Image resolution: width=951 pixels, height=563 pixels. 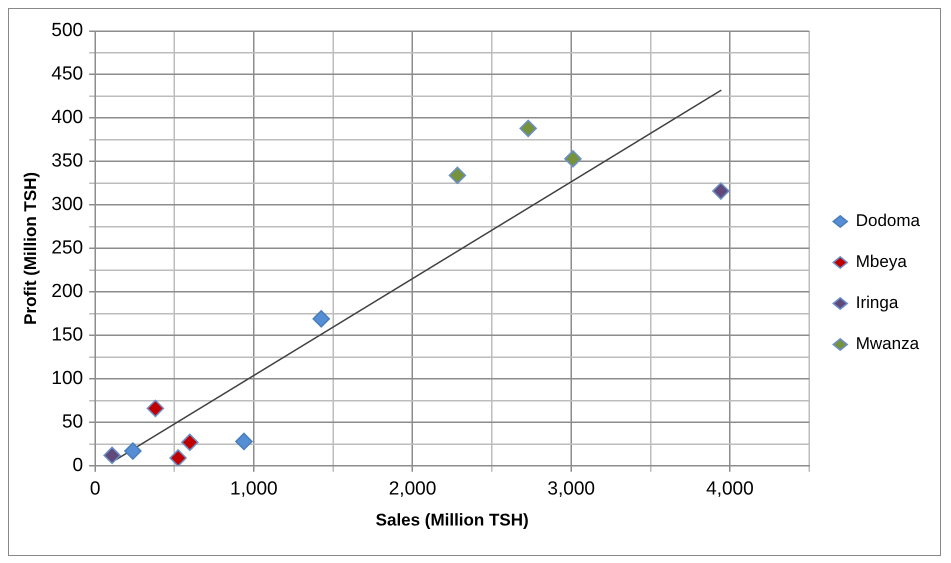 I want to click on legend-label: Mbeya, so click(x=882, y=262).